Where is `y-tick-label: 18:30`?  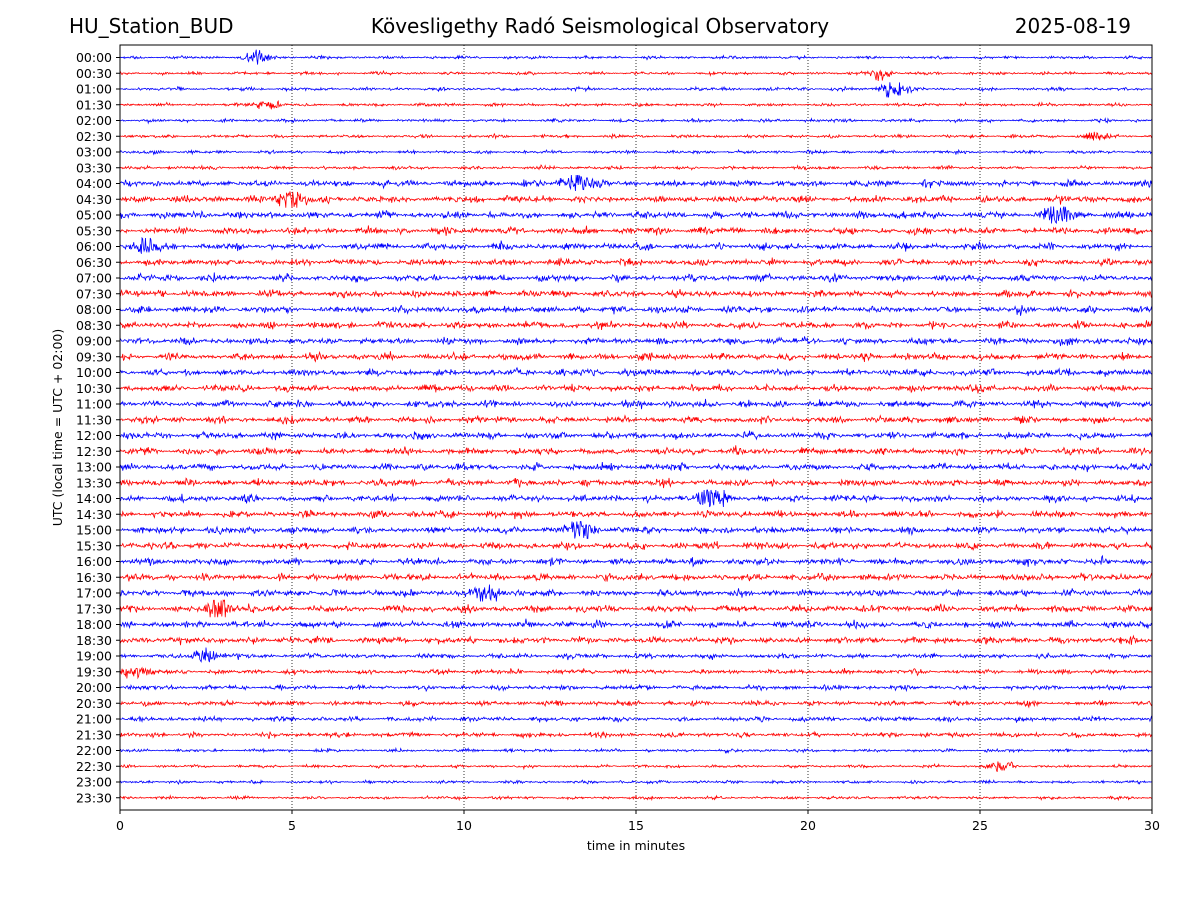
y-tick-label: 18:30 is located at coordinates (94, 640).